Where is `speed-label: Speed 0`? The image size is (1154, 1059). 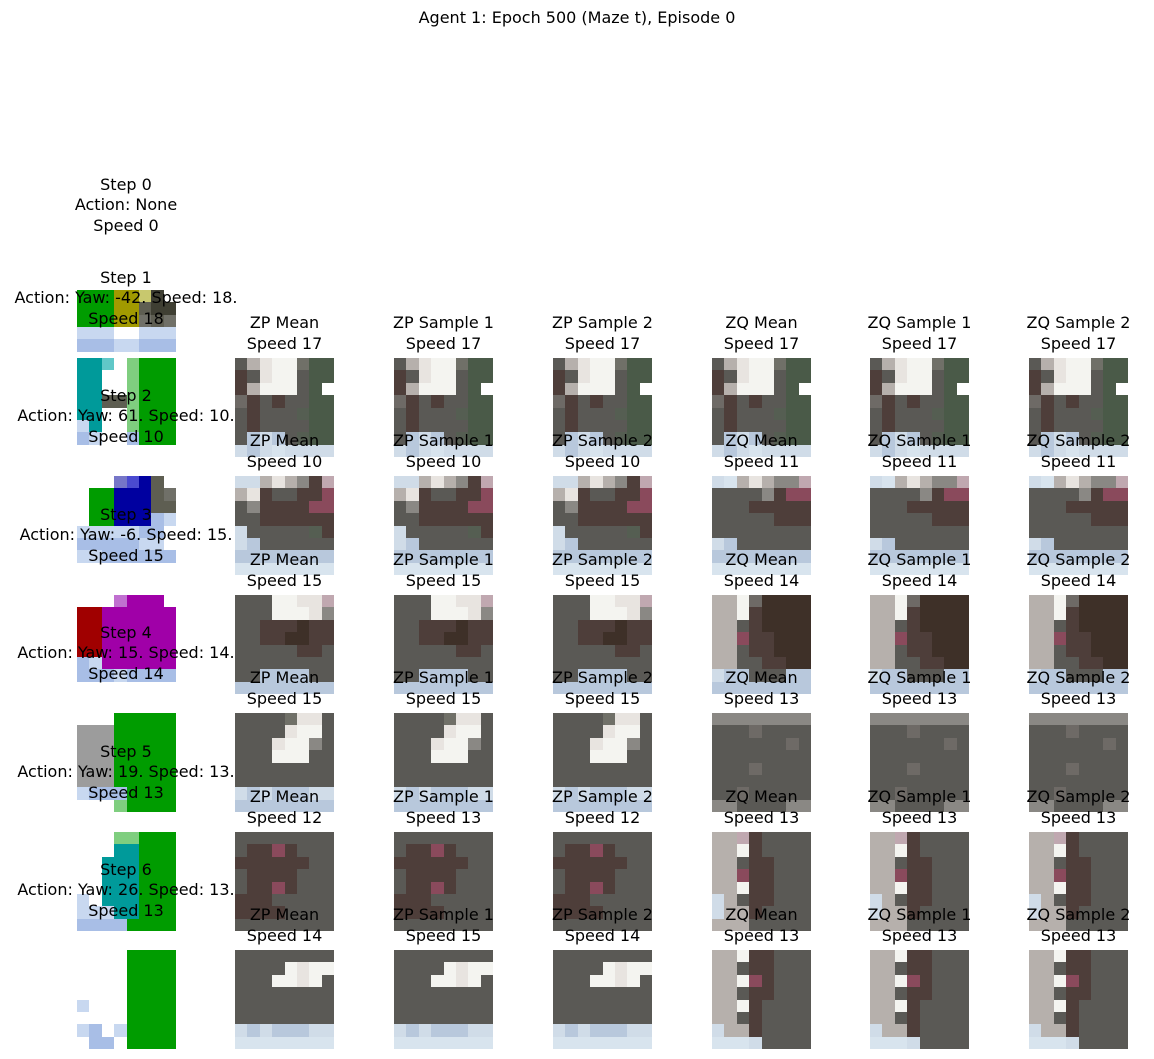
speed-label: Speed 0 is located at coordinates (126, 226).